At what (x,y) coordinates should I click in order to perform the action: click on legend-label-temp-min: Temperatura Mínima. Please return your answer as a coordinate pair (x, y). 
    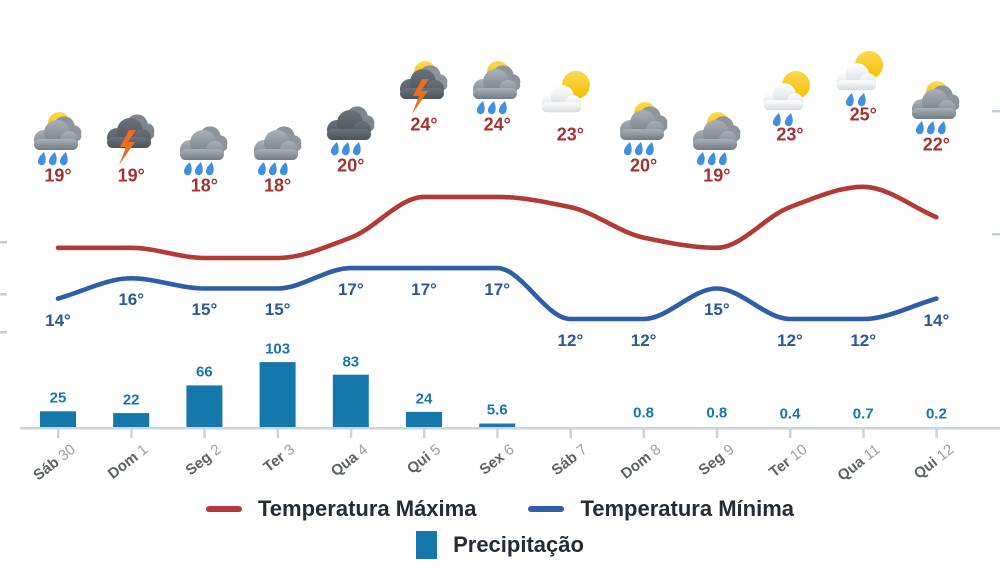
    Looking at the image, I should click on (687, 508).